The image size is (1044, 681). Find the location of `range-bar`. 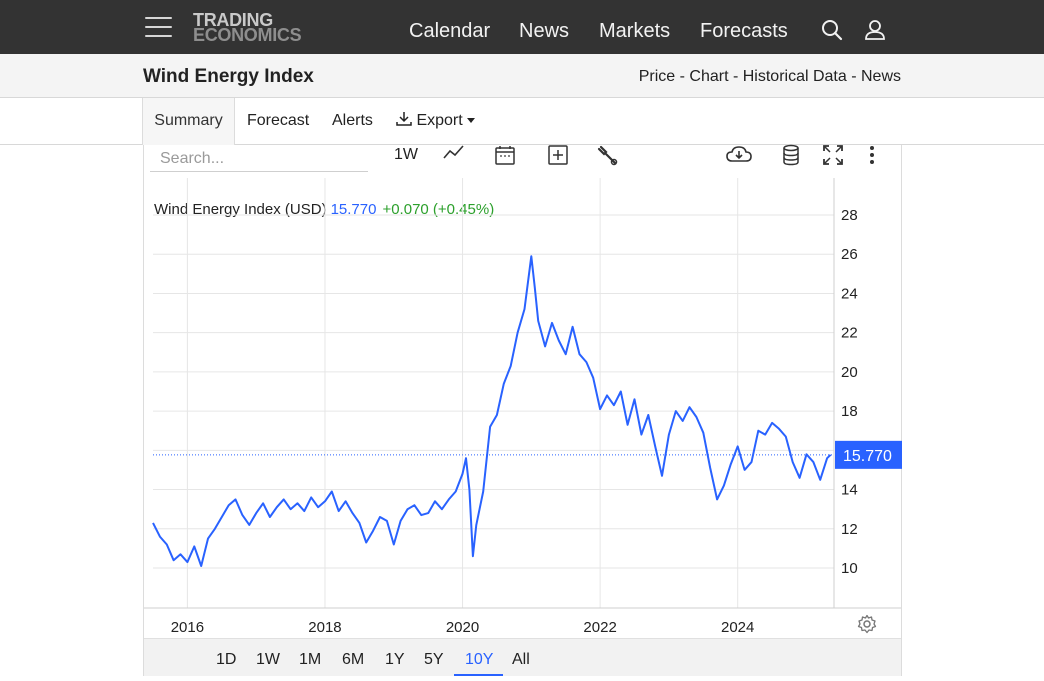

range-bar is located at coordinates (522, 657).